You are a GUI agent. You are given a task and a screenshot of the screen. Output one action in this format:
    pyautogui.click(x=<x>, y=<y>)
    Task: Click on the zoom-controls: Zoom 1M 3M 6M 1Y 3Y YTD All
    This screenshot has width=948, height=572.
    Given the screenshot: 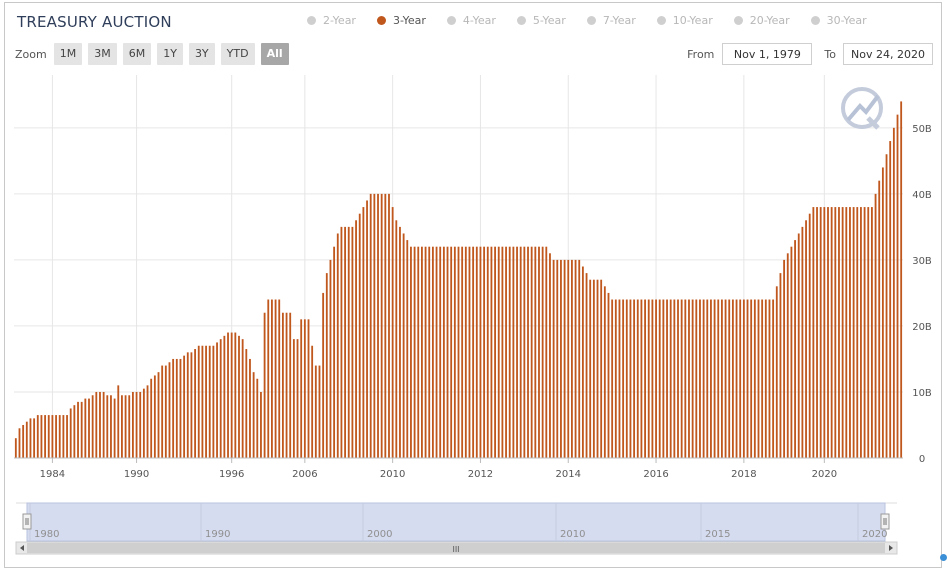 What is the action you would take?
    pyautogui.click(x=155, y=54)
    